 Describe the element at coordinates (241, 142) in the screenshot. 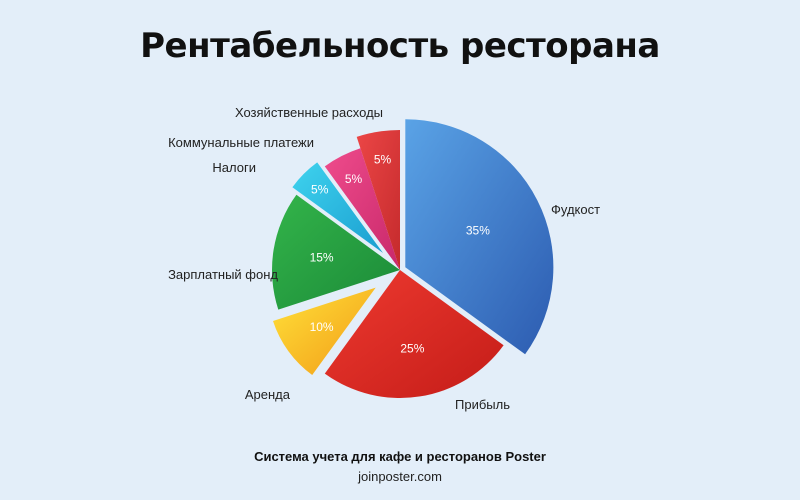

I see `slice-category-label: Коммунальные платежи` at that location.